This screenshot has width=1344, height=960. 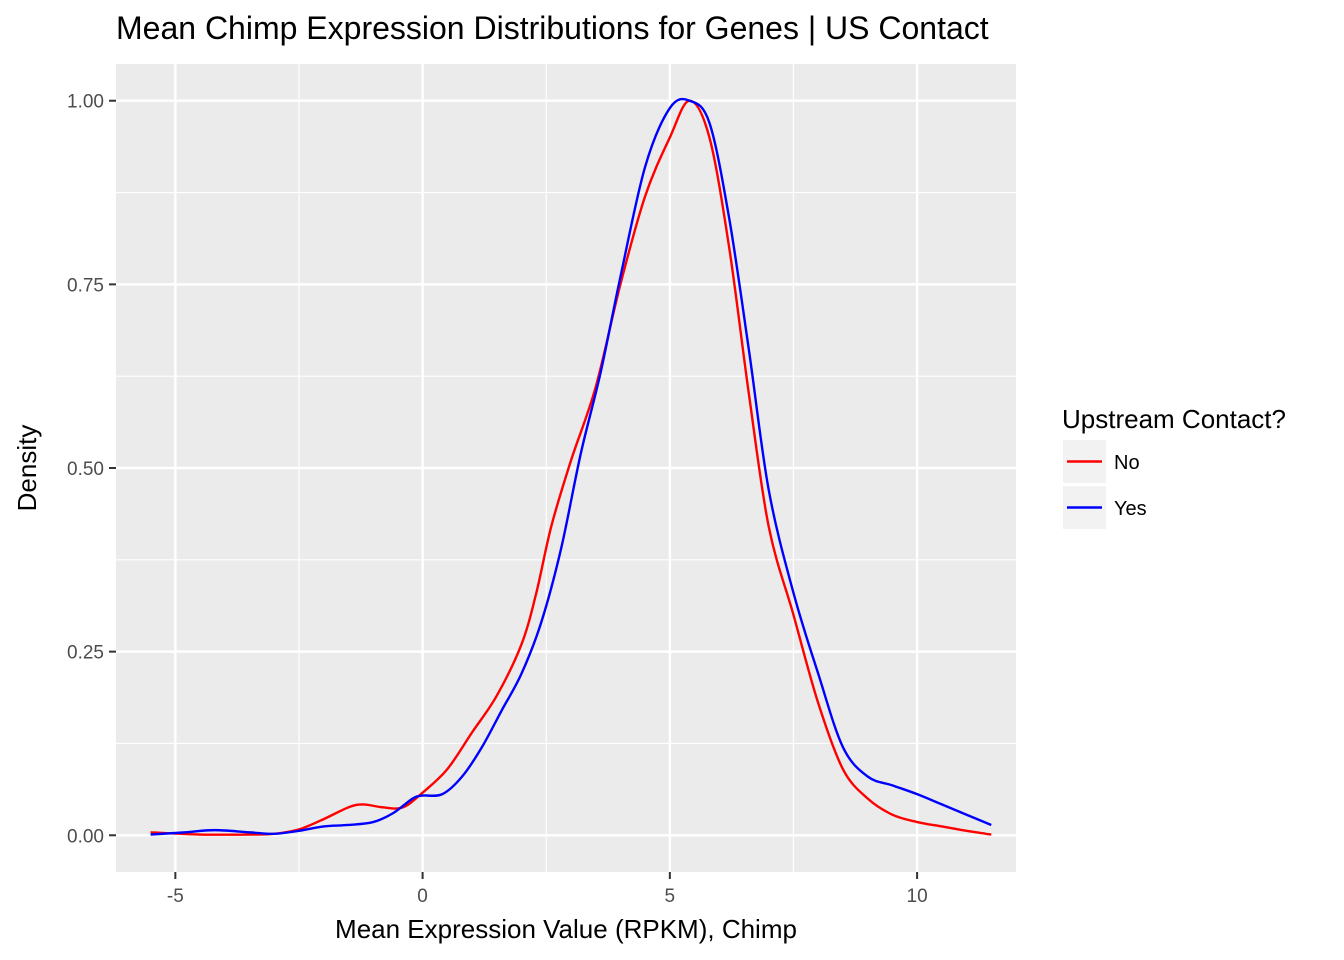 What do you see at coordinates (1130, 509) in the screenshot?
I see `legend-label: Yes` at bounding box center [1130, 509].